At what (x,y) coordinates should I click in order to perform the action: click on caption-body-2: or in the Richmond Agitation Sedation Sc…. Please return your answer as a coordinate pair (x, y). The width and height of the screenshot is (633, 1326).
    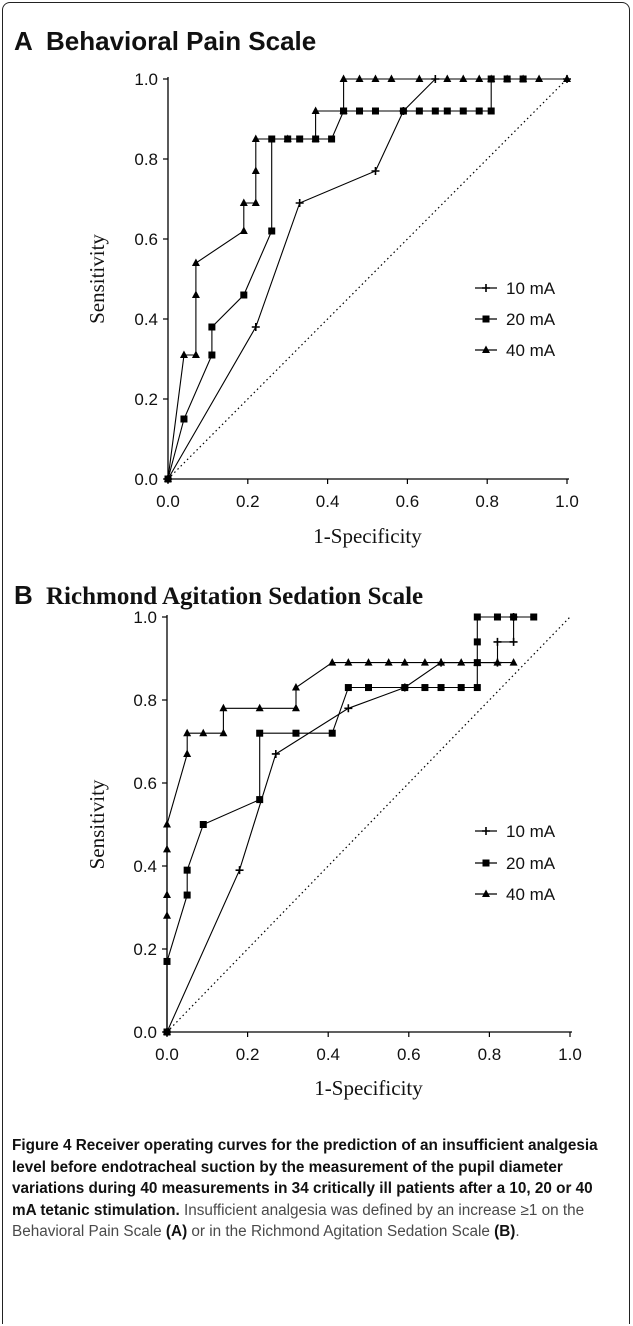
    Looking at the image, I should click on (341, 1231).